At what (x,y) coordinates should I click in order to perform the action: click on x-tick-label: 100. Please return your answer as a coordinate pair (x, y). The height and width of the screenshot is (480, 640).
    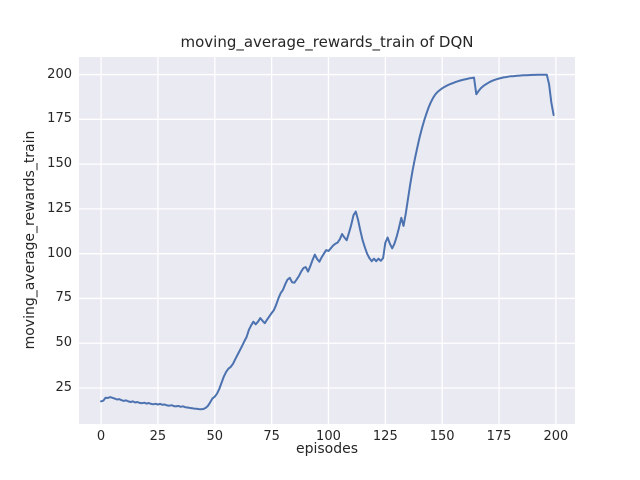
    Looking at the image, I should click on (328, 436).